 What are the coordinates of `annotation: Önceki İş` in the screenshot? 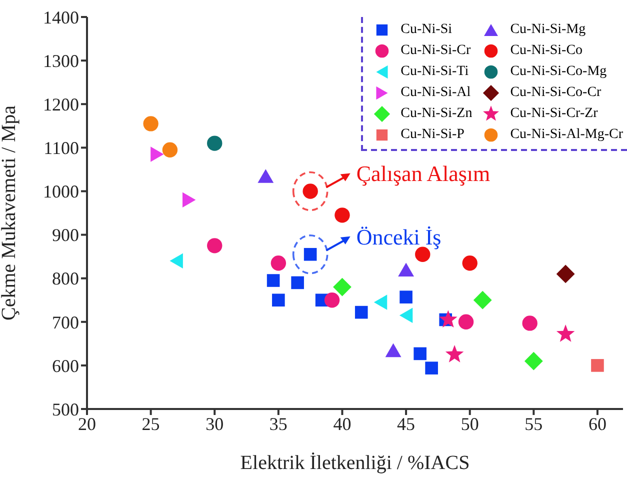 It's located at (399, 237).